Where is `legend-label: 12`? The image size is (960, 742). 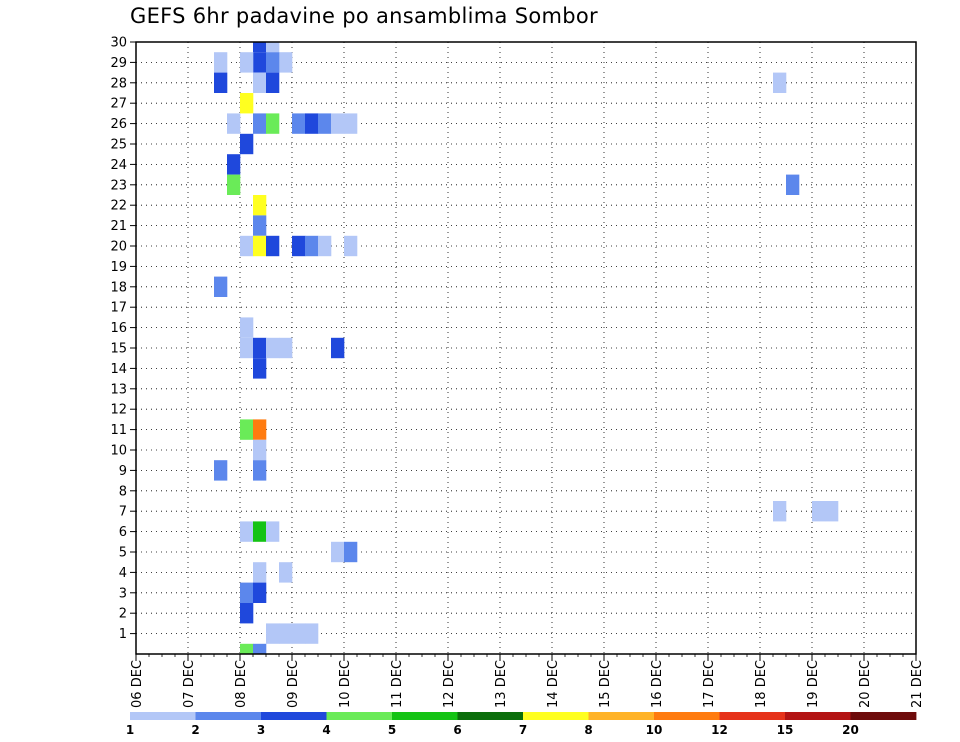
legend-label: 12 is located at coordinates (719, 730).